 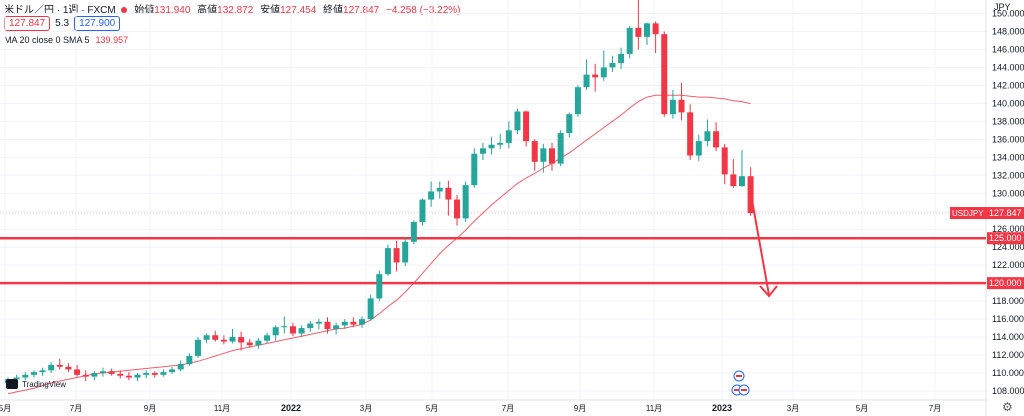 What do you see at coordinates (60, 10) in the screenshot?
I see `symbol-title: 米ドル／円 · 1週 · FXCM` at bounding box center [60, 10].